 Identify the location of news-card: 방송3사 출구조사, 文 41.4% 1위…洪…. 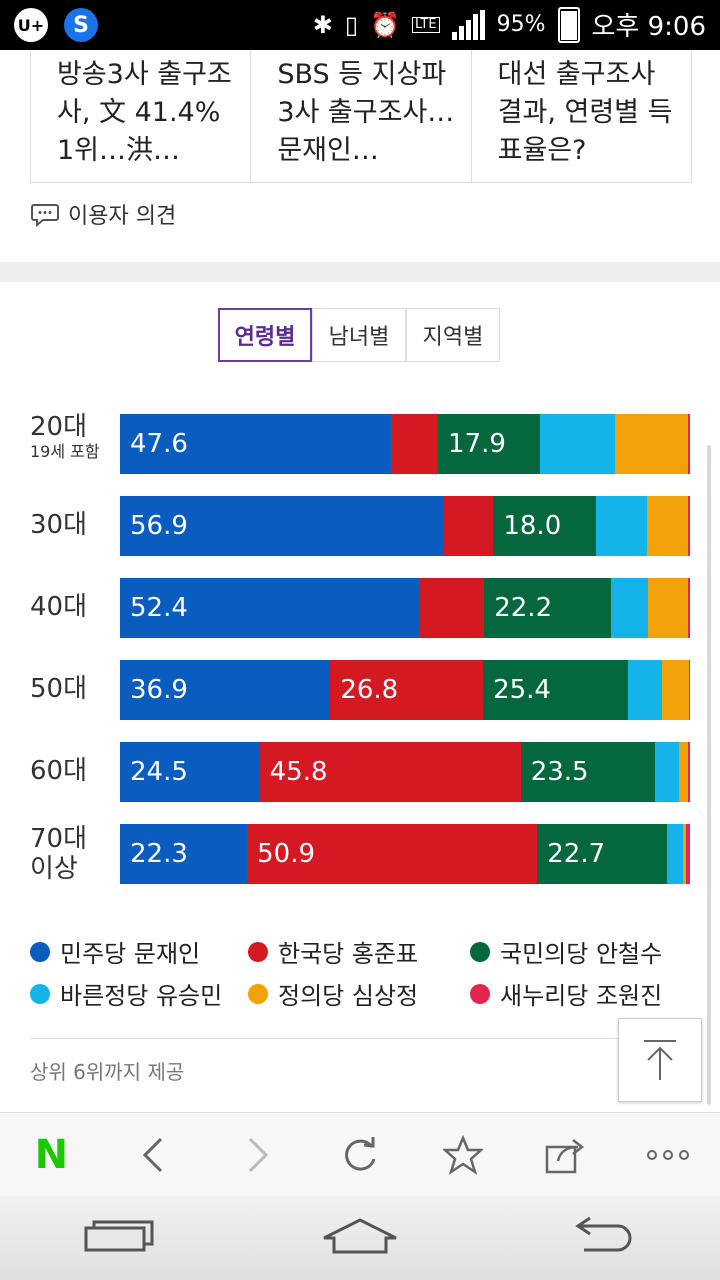
(141, 116).